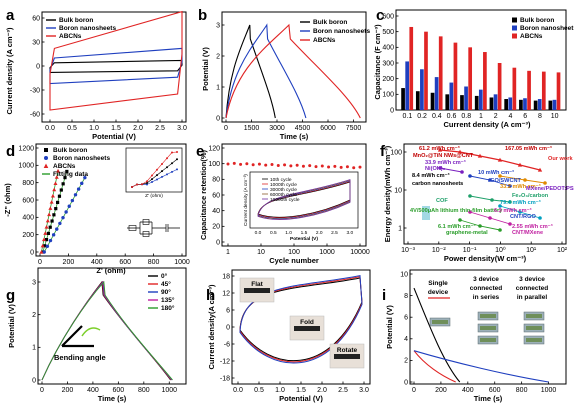 The height and width of the screenshot is (411, 574). I want to click on legend-label: 90°, so click(166, 292).